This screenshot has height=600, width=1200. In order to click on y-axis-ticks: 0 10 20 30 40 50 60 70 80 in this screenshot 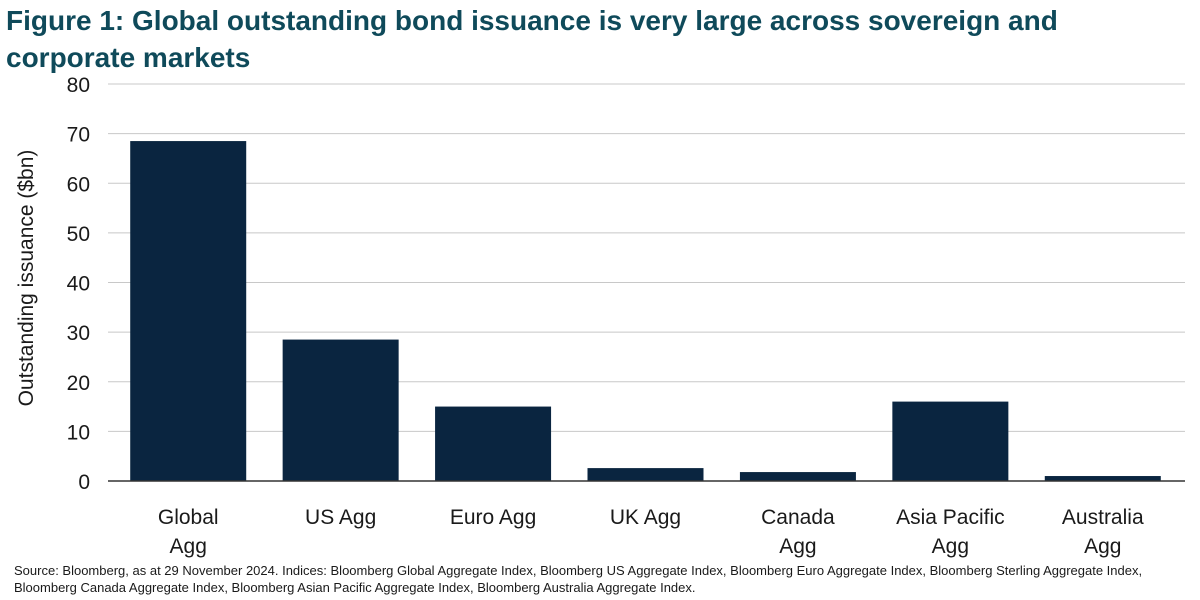, I will do `click(78, 284)`.